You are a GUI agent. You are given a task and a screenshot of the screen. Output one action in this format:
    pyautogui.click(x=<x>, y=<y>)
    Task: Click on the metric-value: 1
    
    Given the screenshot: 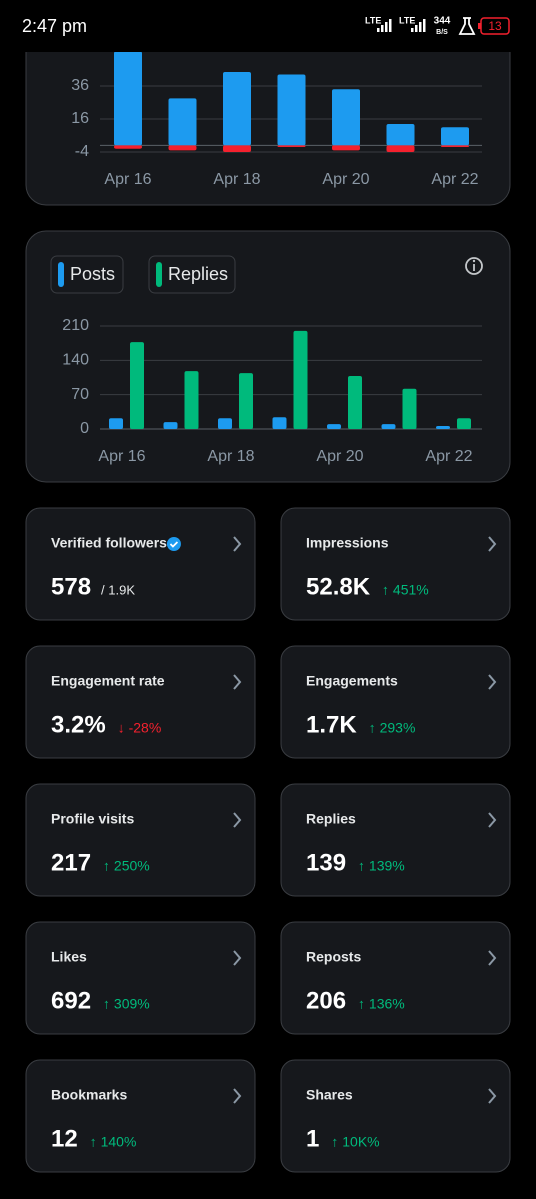 What is the action you would take?
    pyautogui.click(x=312, y=1138)
    